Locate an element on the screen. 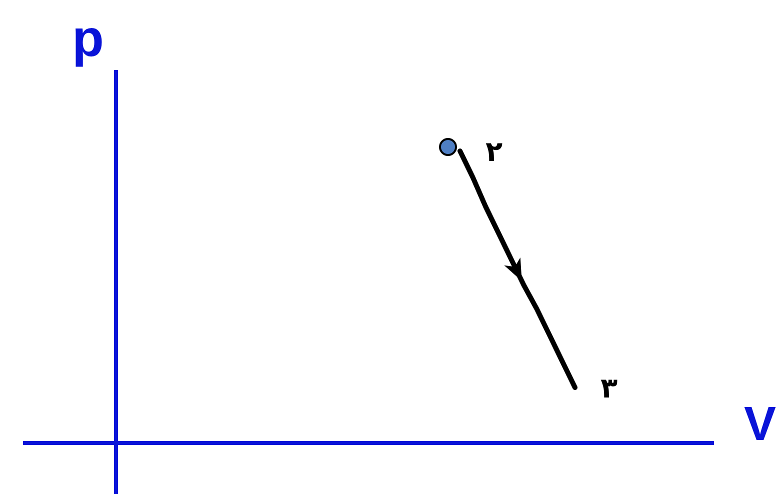 This screenshot has height=494, width=778. text: ۳ is located at coordinates (609, 388).